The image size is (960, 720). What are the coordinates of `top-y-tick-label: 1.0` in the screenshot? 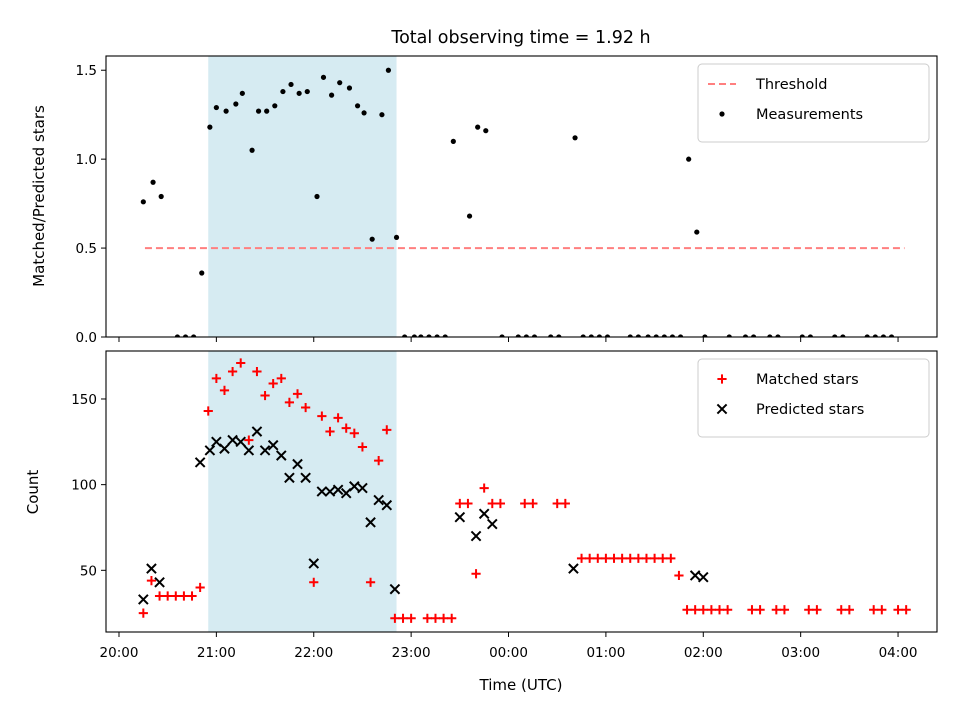 It's located at (86, 160).